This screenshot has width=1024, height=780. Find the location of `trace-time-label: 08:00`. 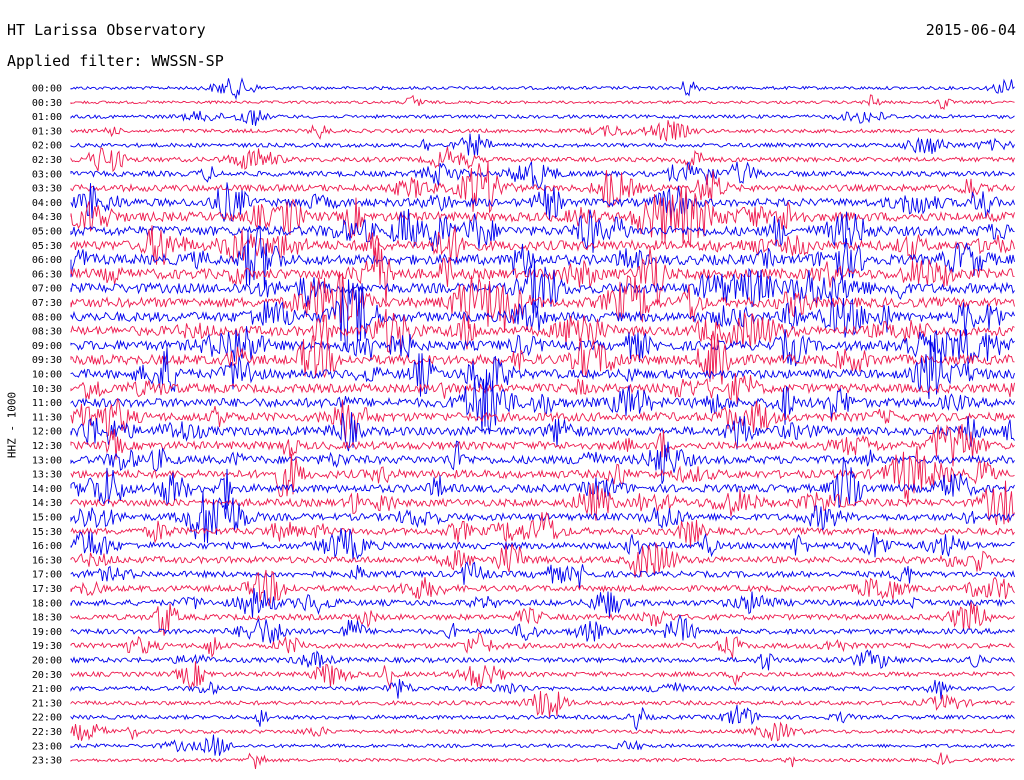

trace-time-label: 08:00 is located at coordinates (47, 317).